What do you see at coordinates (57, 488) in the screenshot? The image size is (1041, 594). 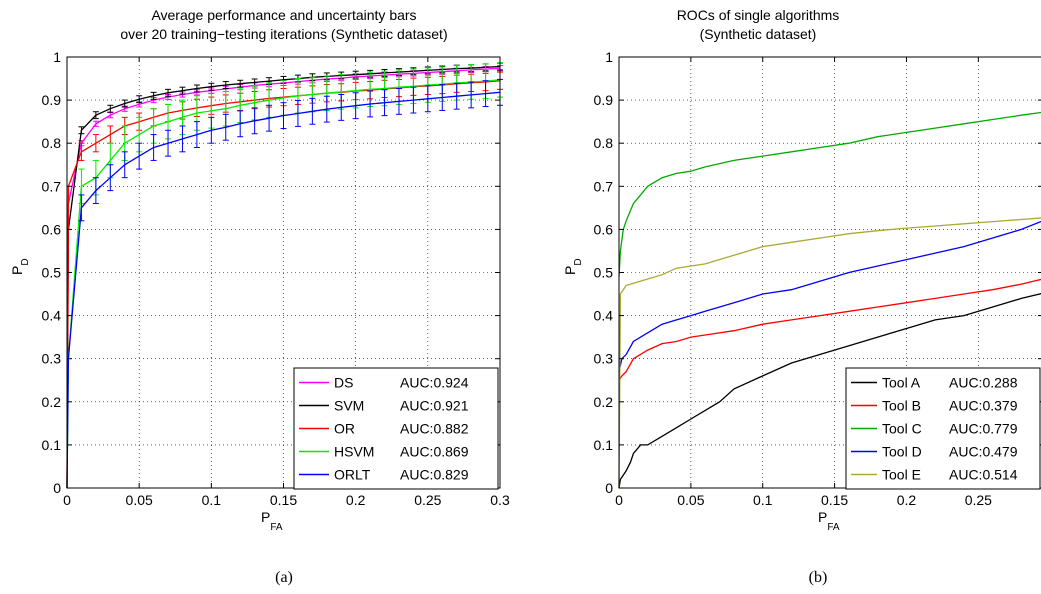 I see `panel-a-ytick-label: 0` at bounding box center [57, 488].